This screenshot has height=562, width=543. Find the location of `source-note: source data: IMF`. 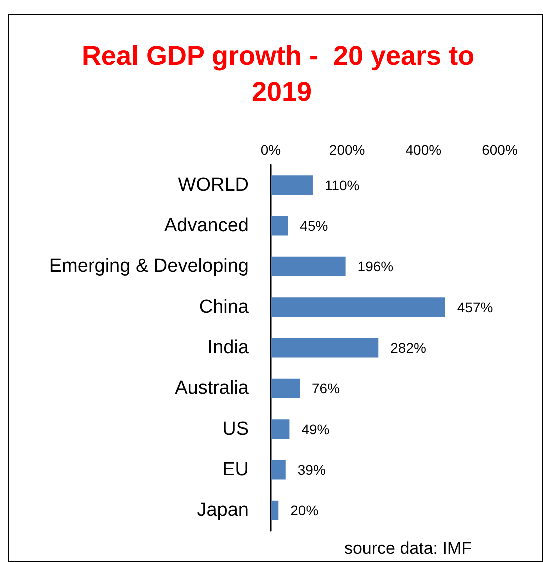

source-note: source data: IMF is located at coordinates (408, 548).